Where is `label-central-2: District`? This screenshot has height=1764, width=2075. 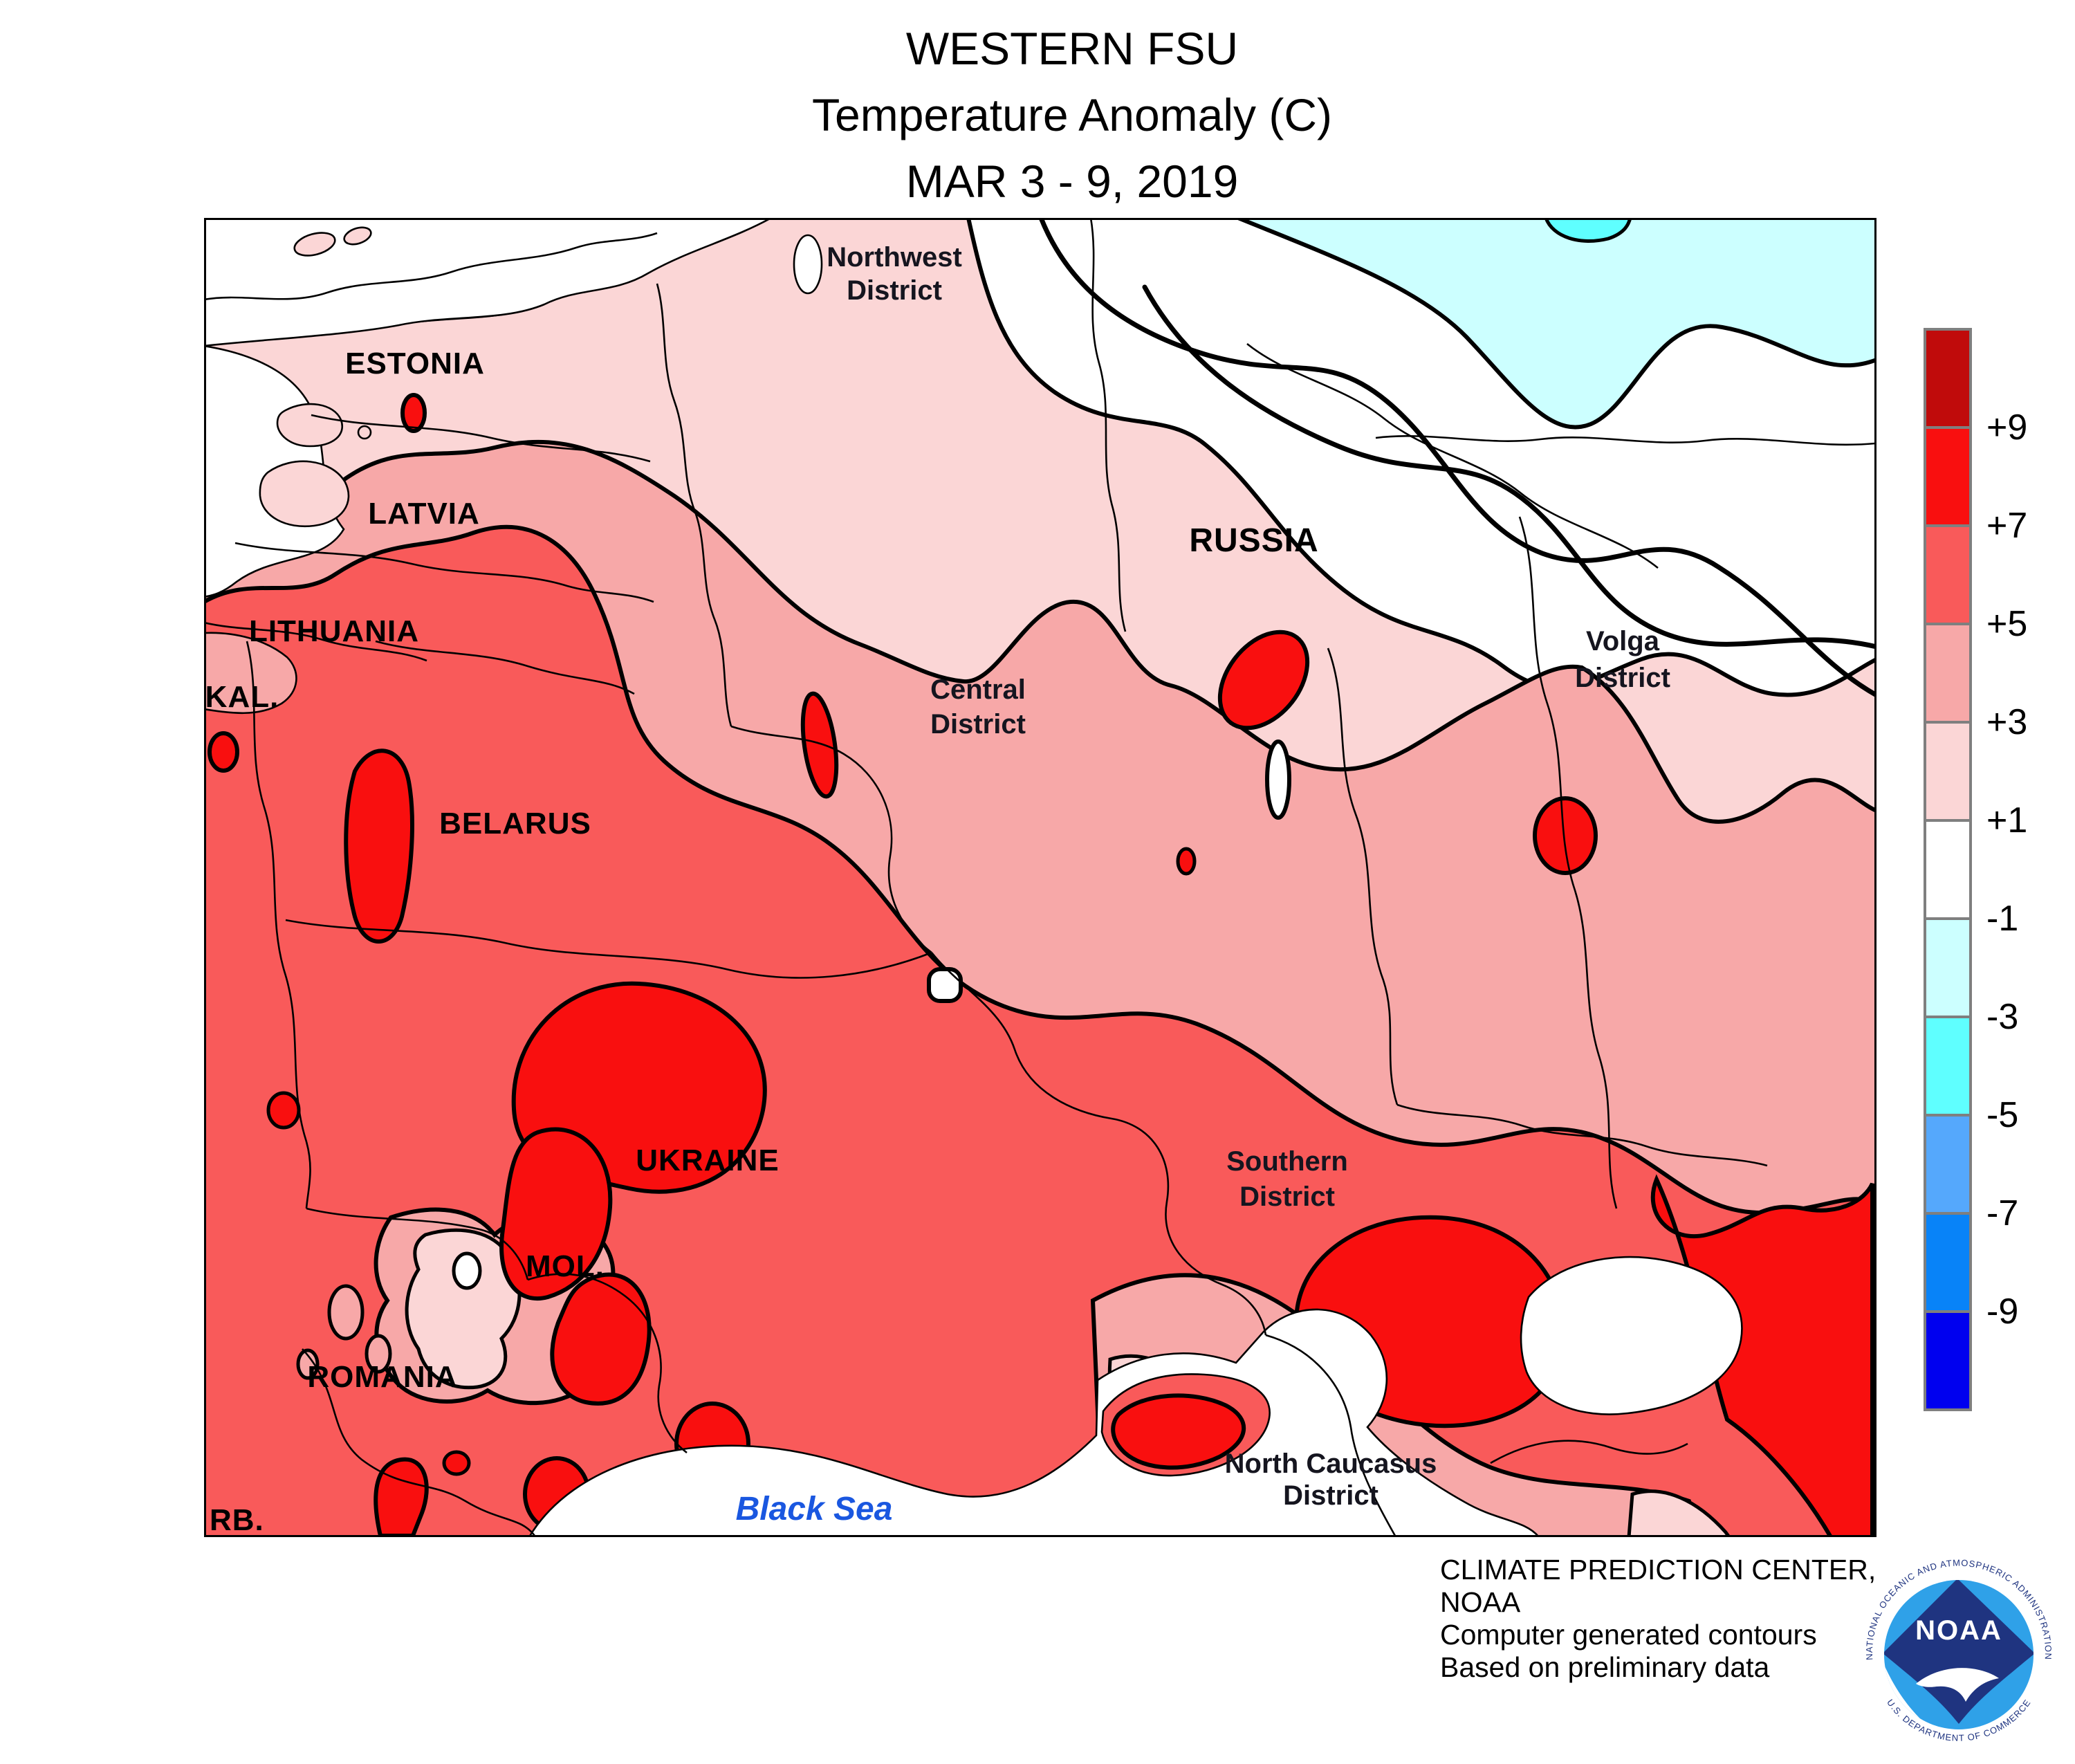 label-central-2: District is located at coordinates (978, 724).